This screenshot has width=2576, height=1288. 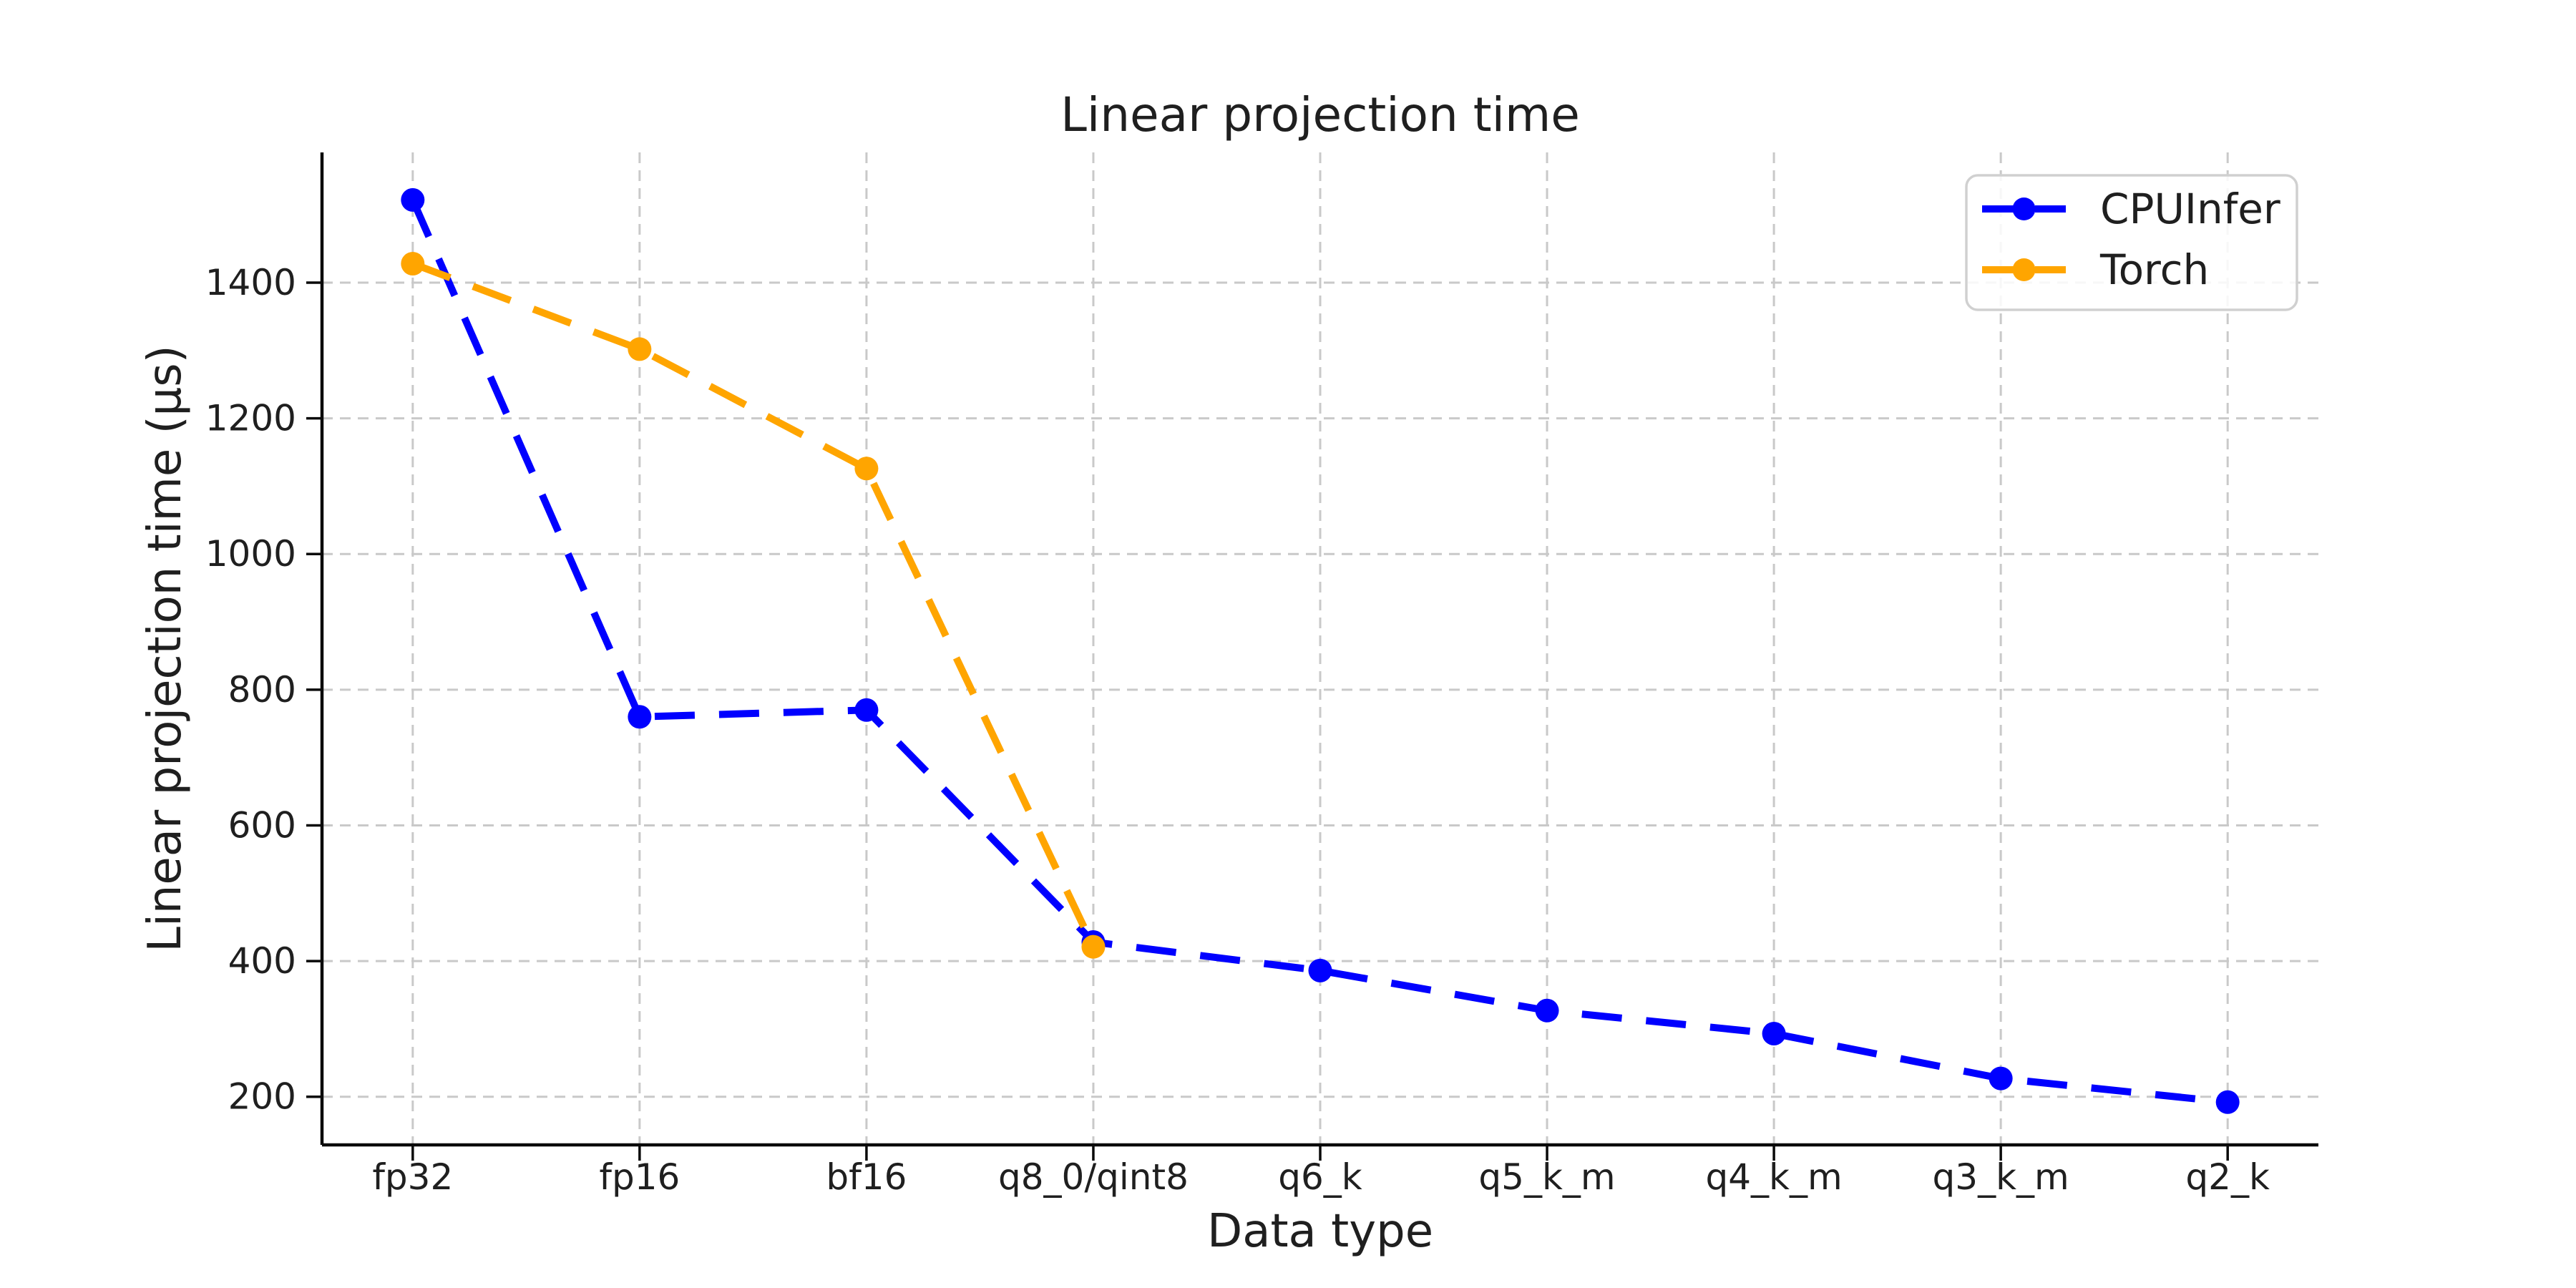 I want to click on y-tick-label: 600, so click(x=262, y=825).